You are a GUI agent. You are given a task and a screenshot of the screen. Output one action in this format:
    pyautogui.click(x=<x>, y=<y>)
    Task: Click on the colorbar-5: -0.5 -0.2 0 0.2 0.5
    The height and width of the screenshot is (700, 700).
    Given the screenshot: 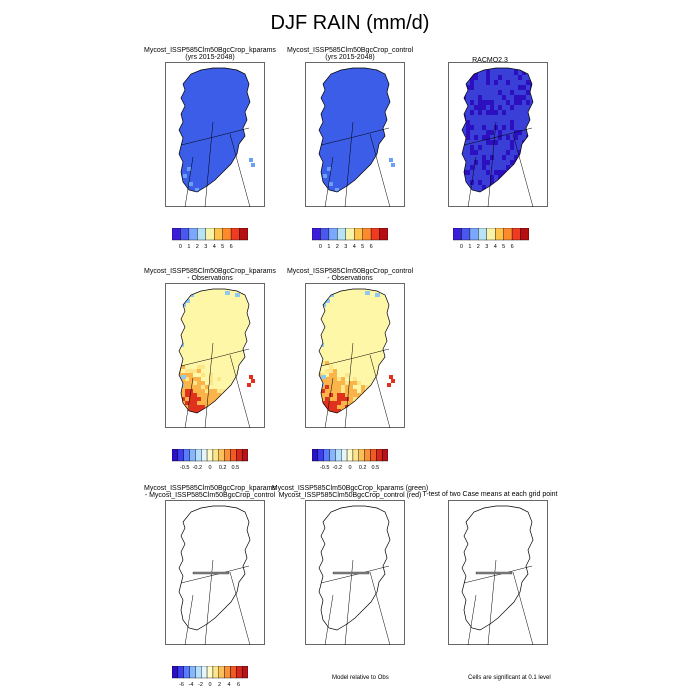 What is the action you would take?
    pyautogui.click(x=350, y=461)
    